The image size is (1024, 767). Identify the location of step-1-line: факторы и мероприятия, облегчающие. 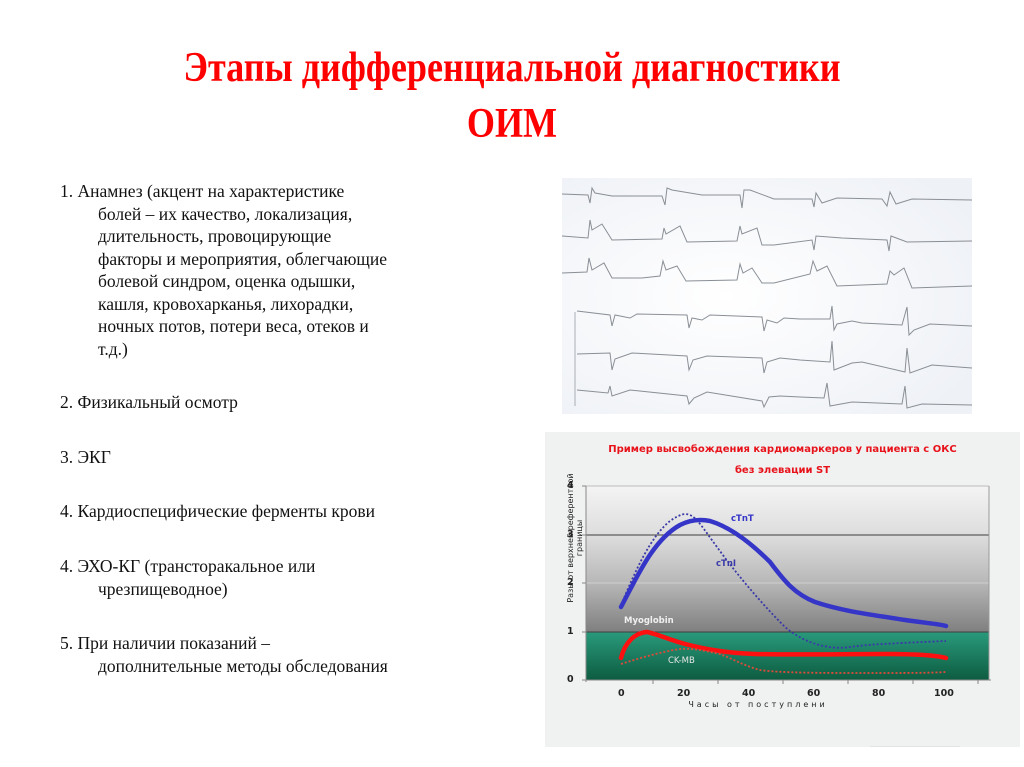
(242, 258).